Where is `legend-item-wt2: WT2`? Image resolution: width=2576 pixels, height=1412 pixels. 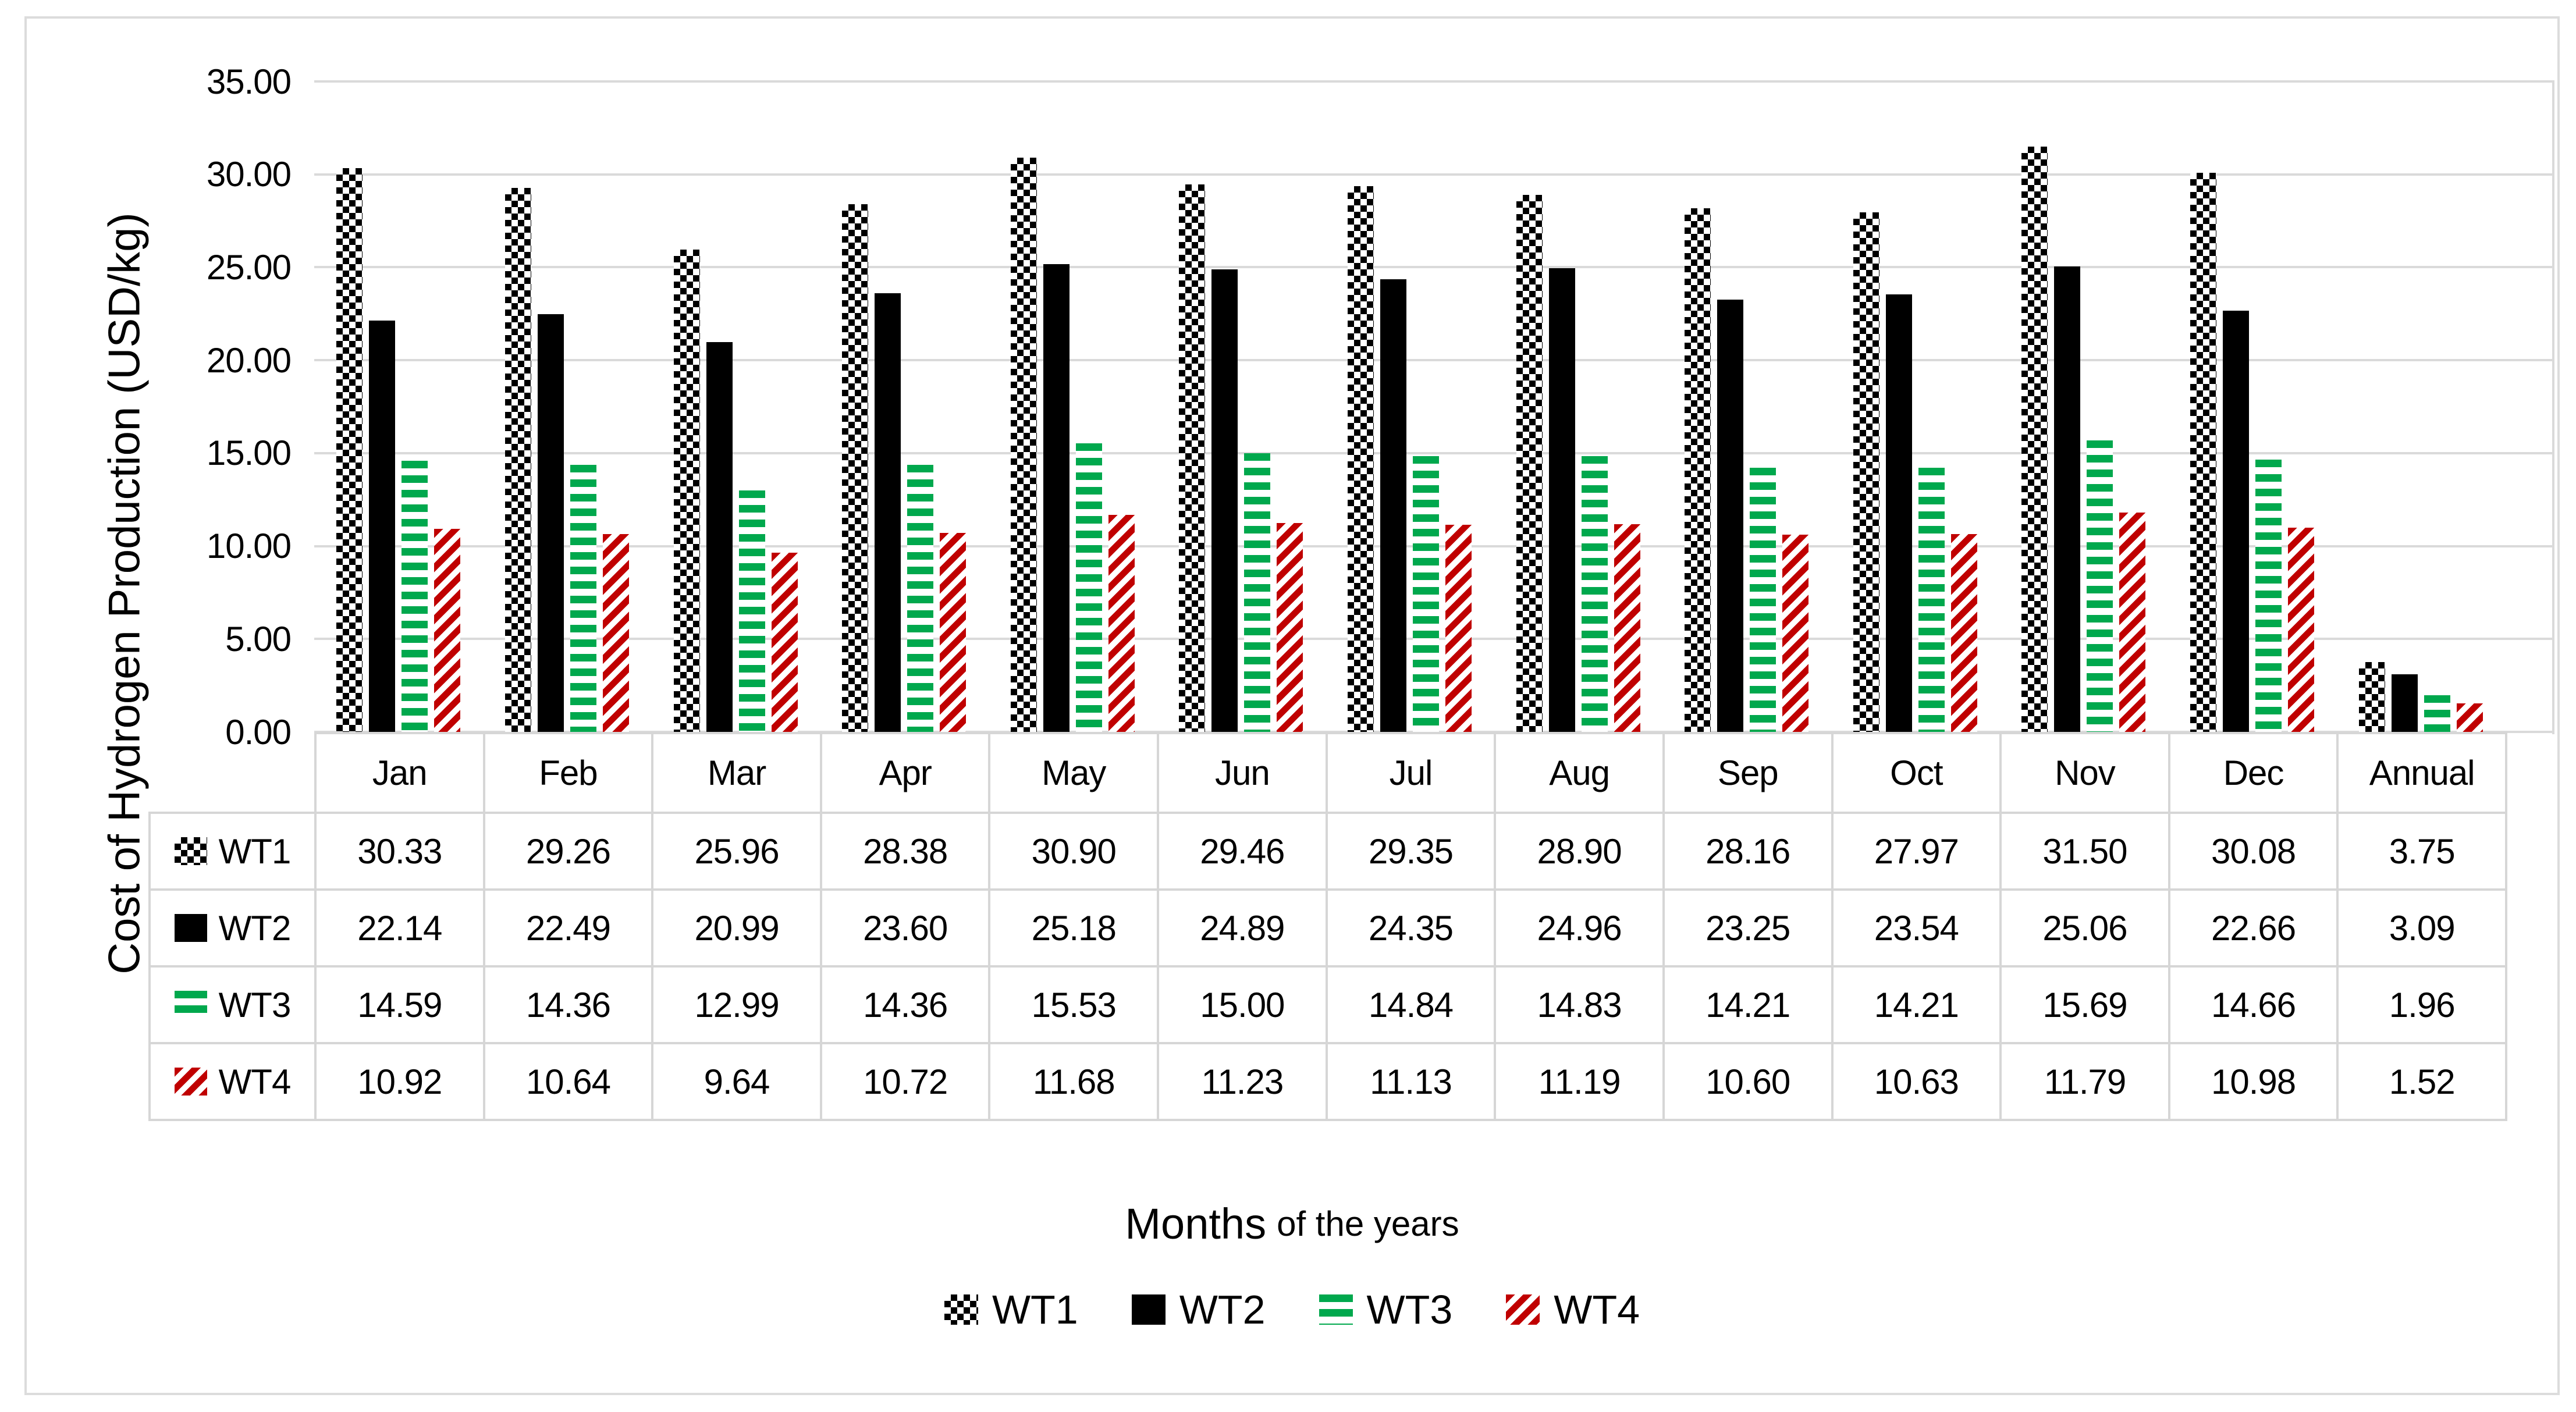
legend-item-wt2: WT2 is located at coordinates (1198, 1310).